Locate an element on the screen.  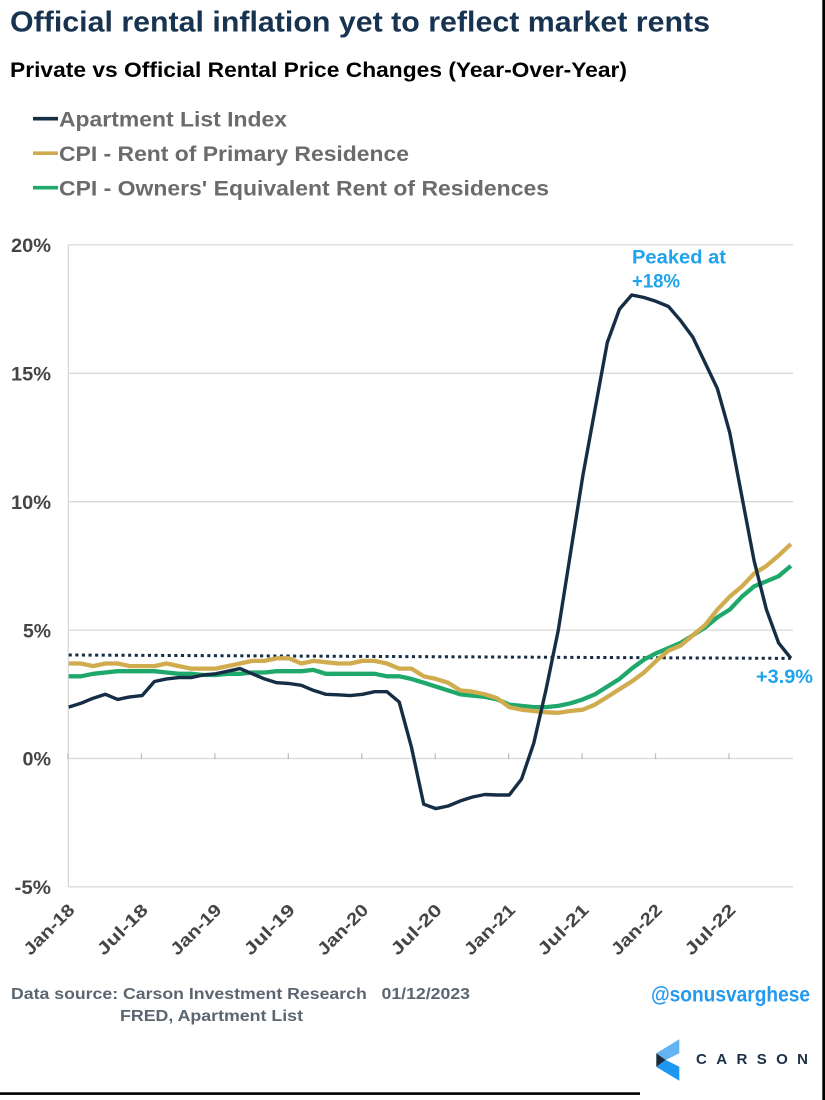
svg-text: 20% is located at coordinates (31, 246).